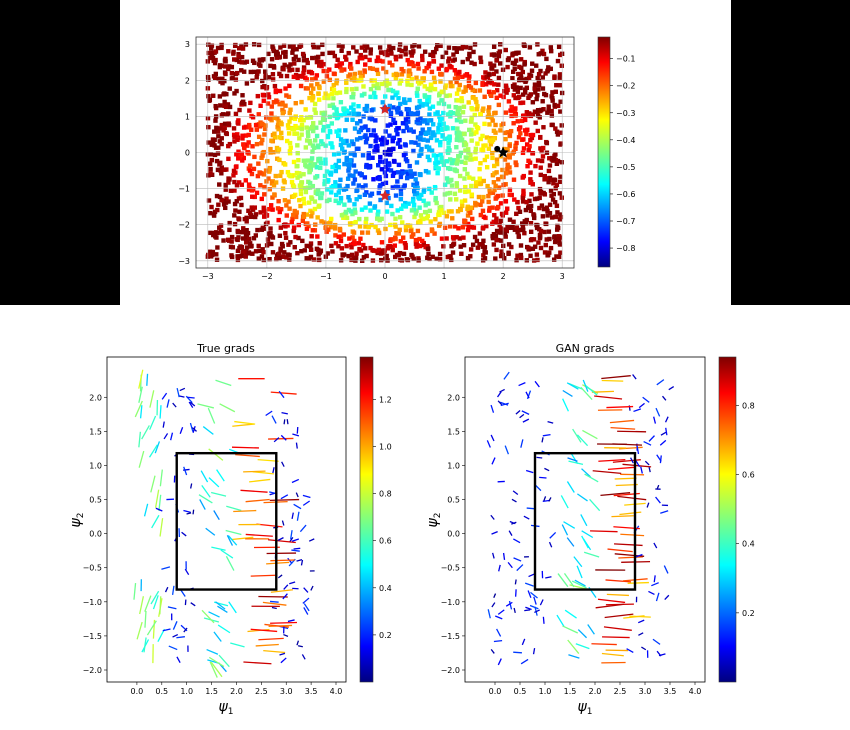 The height and width of the screenshot is (730, 850). What do you see at coordinates (545, 691) in the screenshot?
I see `x-tick-label: 1.0` at bounding box center [545, 691].